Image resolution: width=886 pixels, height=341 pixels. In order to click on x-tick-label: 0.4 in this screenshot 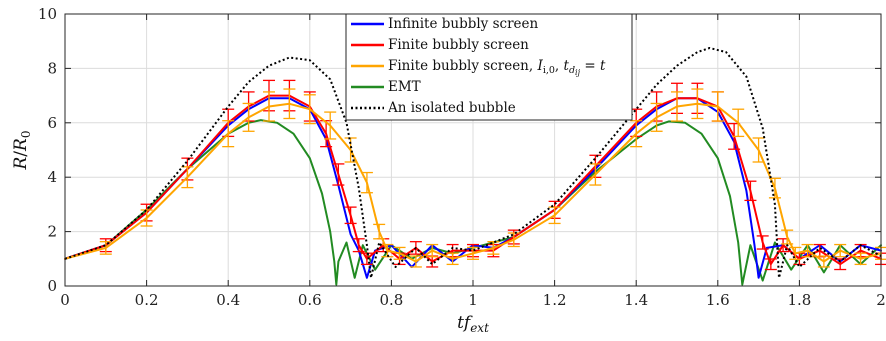, I will do `click(228, 300)`.